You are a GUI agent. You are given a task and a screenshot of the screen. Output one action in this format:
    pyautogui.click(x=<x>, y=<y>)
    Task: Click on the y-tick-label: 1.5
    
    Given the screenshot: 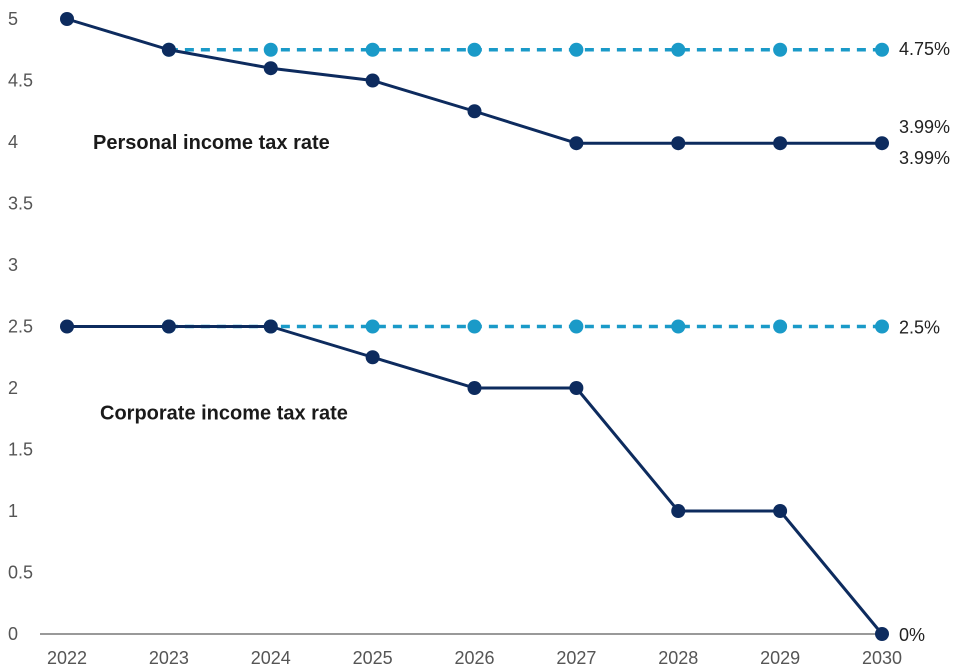 What is the action you would take?
    pyautogui.click(x=20, y=450)
    